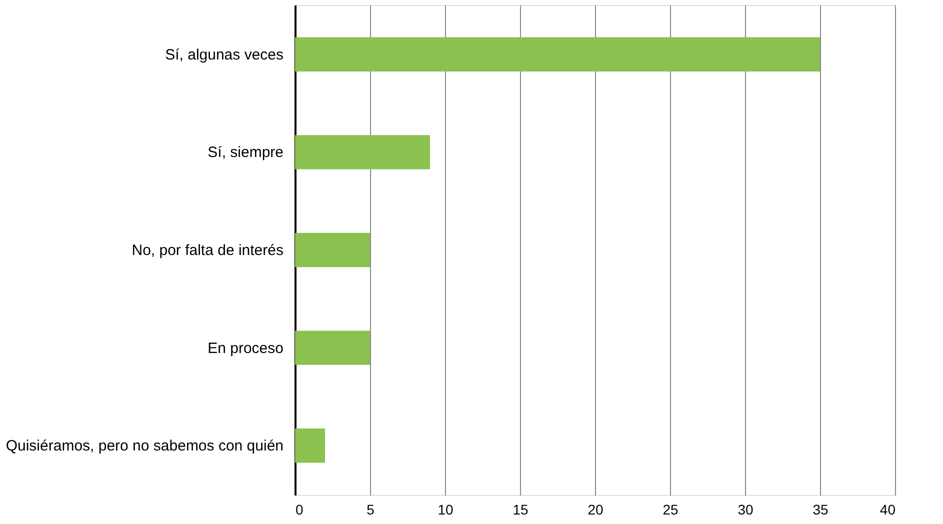 This screenshot has height=524, width=943. What do you see at coordinates (246, 348) in the screenshot?
I see `y-tick-label: En proceso` at bounding box center [246, 348].